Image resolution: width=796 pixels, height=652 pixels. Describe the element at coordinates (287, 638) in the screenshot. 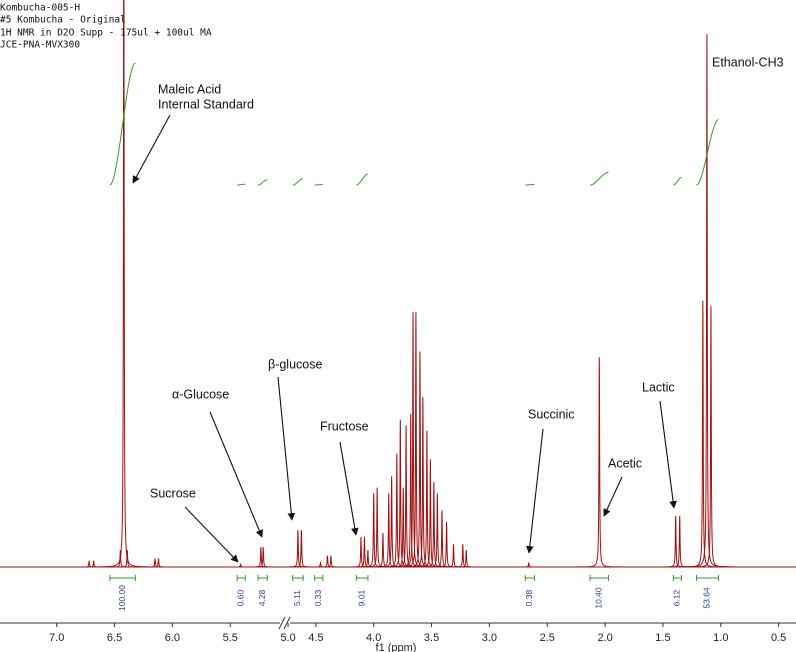

I see `x-tick-label: 5.0` at that location.